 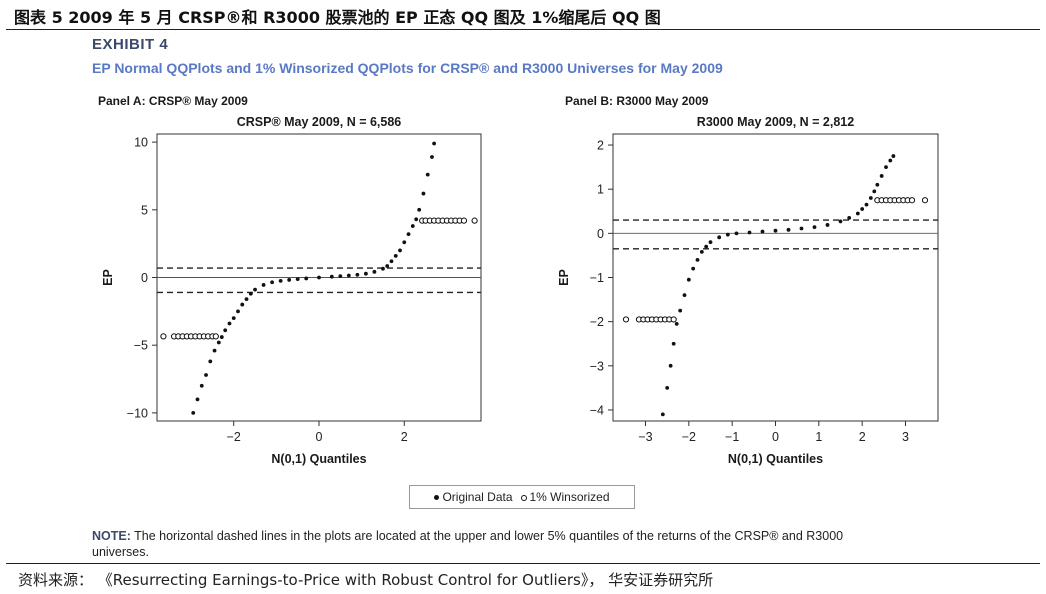 I want to click on legend-original: Original Data, so click(x=473, y=497).